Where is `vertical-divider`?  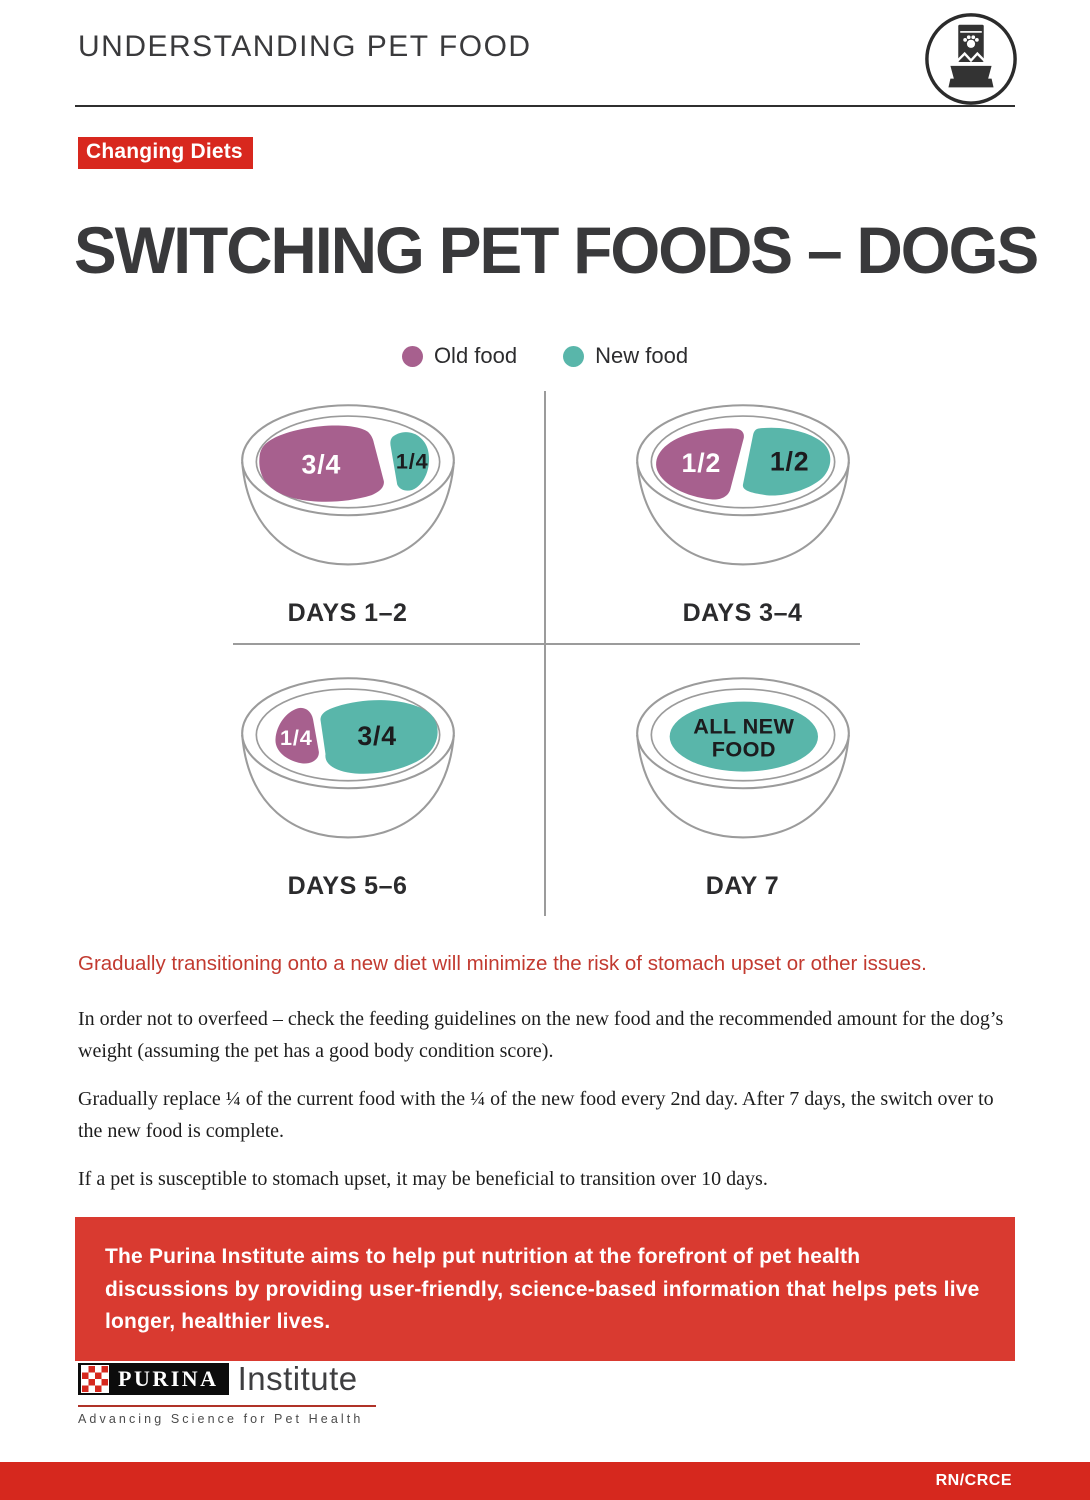
vertical-divider is located at coordinates (545, 653).